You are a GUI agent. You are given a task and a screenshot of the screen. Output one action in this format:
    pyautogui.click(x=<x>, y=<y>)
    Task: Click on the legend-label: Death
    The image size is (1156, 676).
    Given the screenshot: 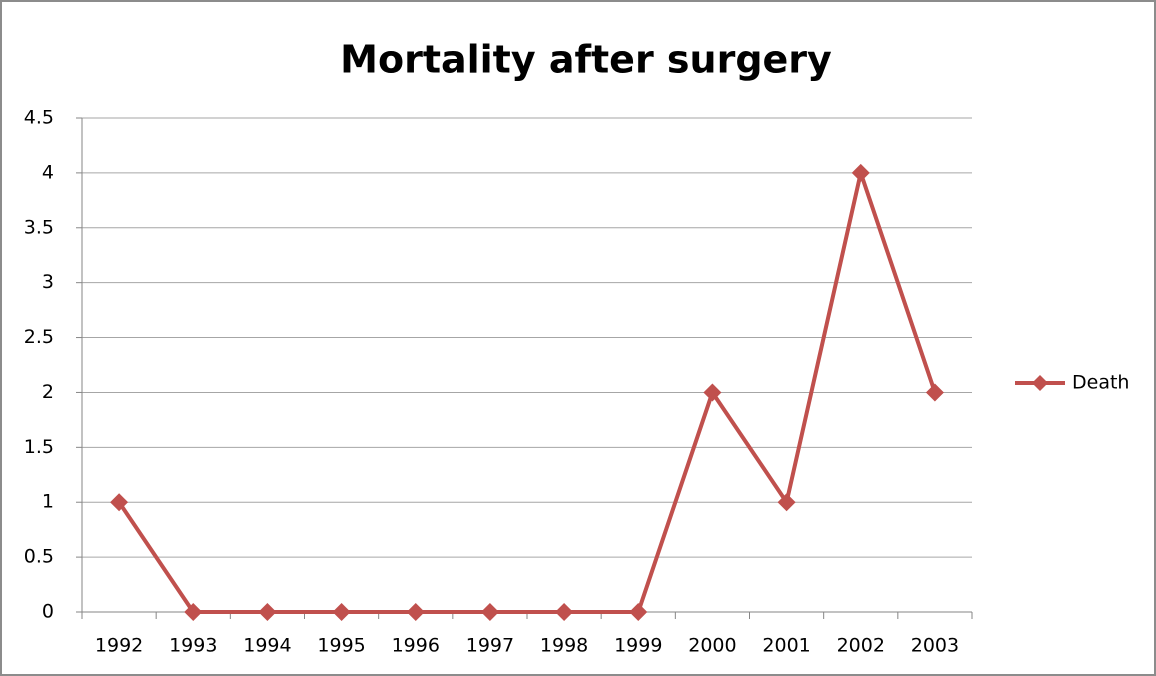 What is the action you would take?
    pyautogui.click(x=1100, y=383)
    